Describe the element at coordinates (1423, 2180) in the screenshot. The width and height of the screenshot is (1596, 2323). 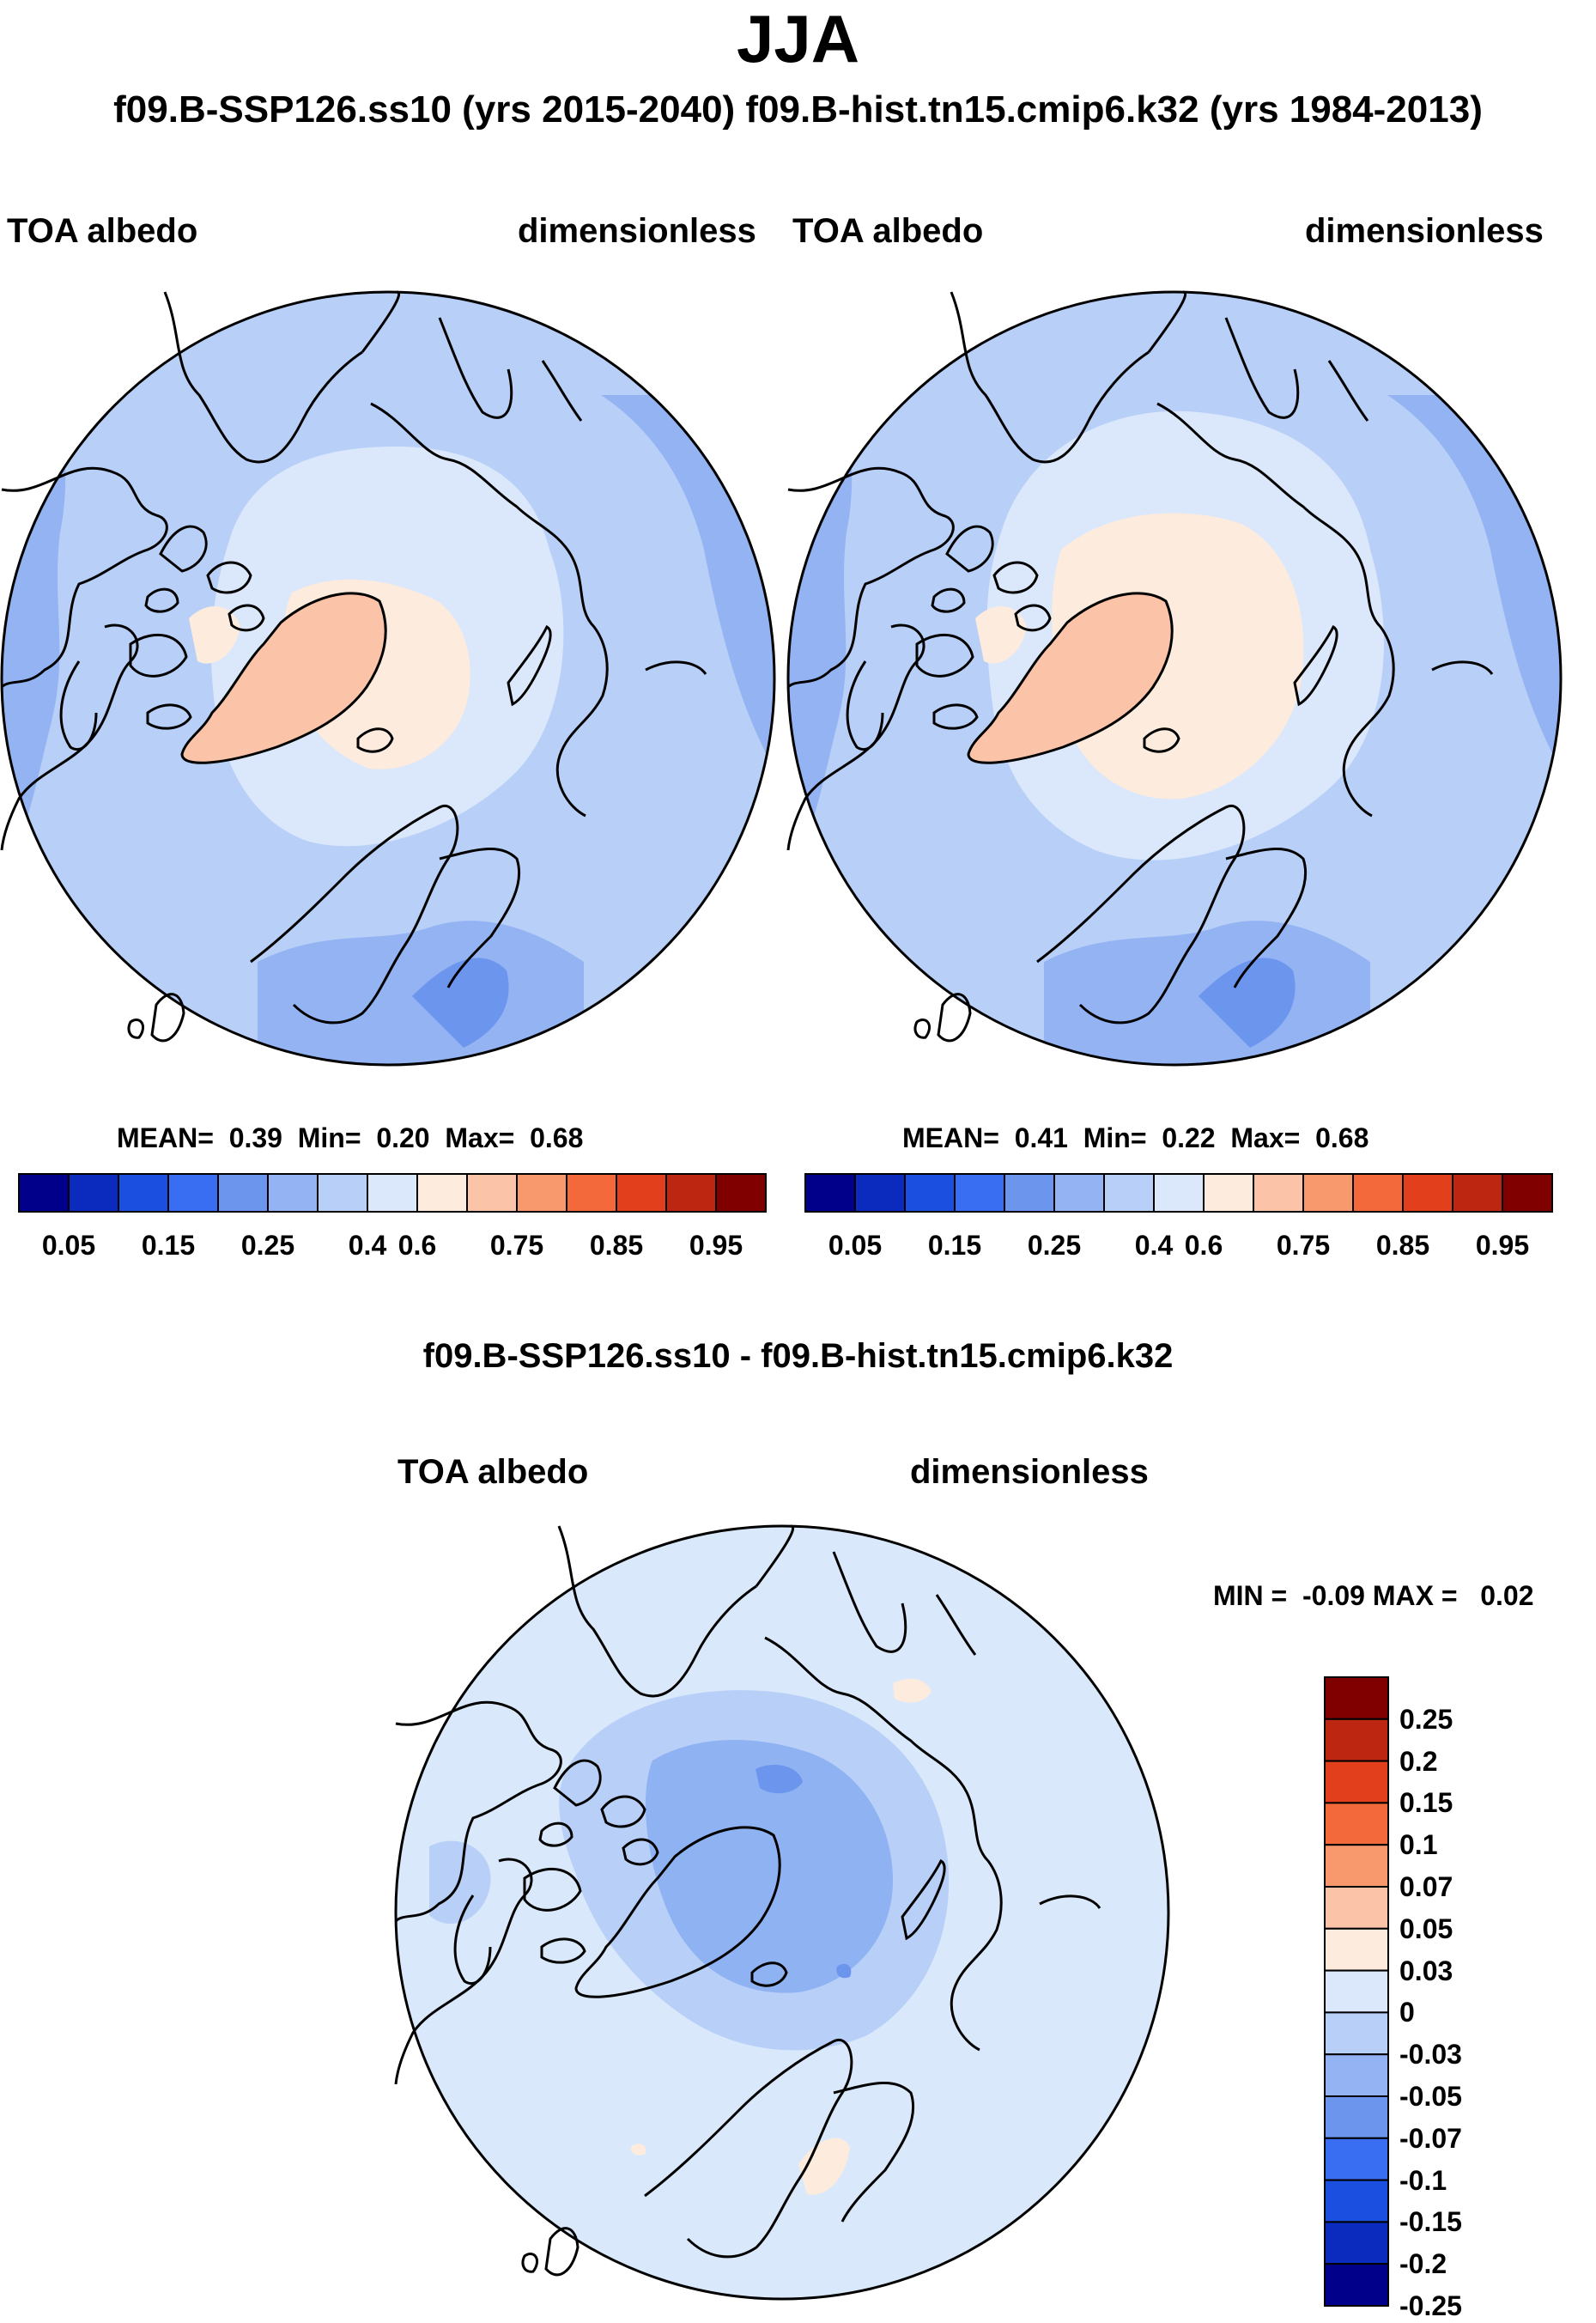
I see `colorbar-tick-label: -0.1` at that location.